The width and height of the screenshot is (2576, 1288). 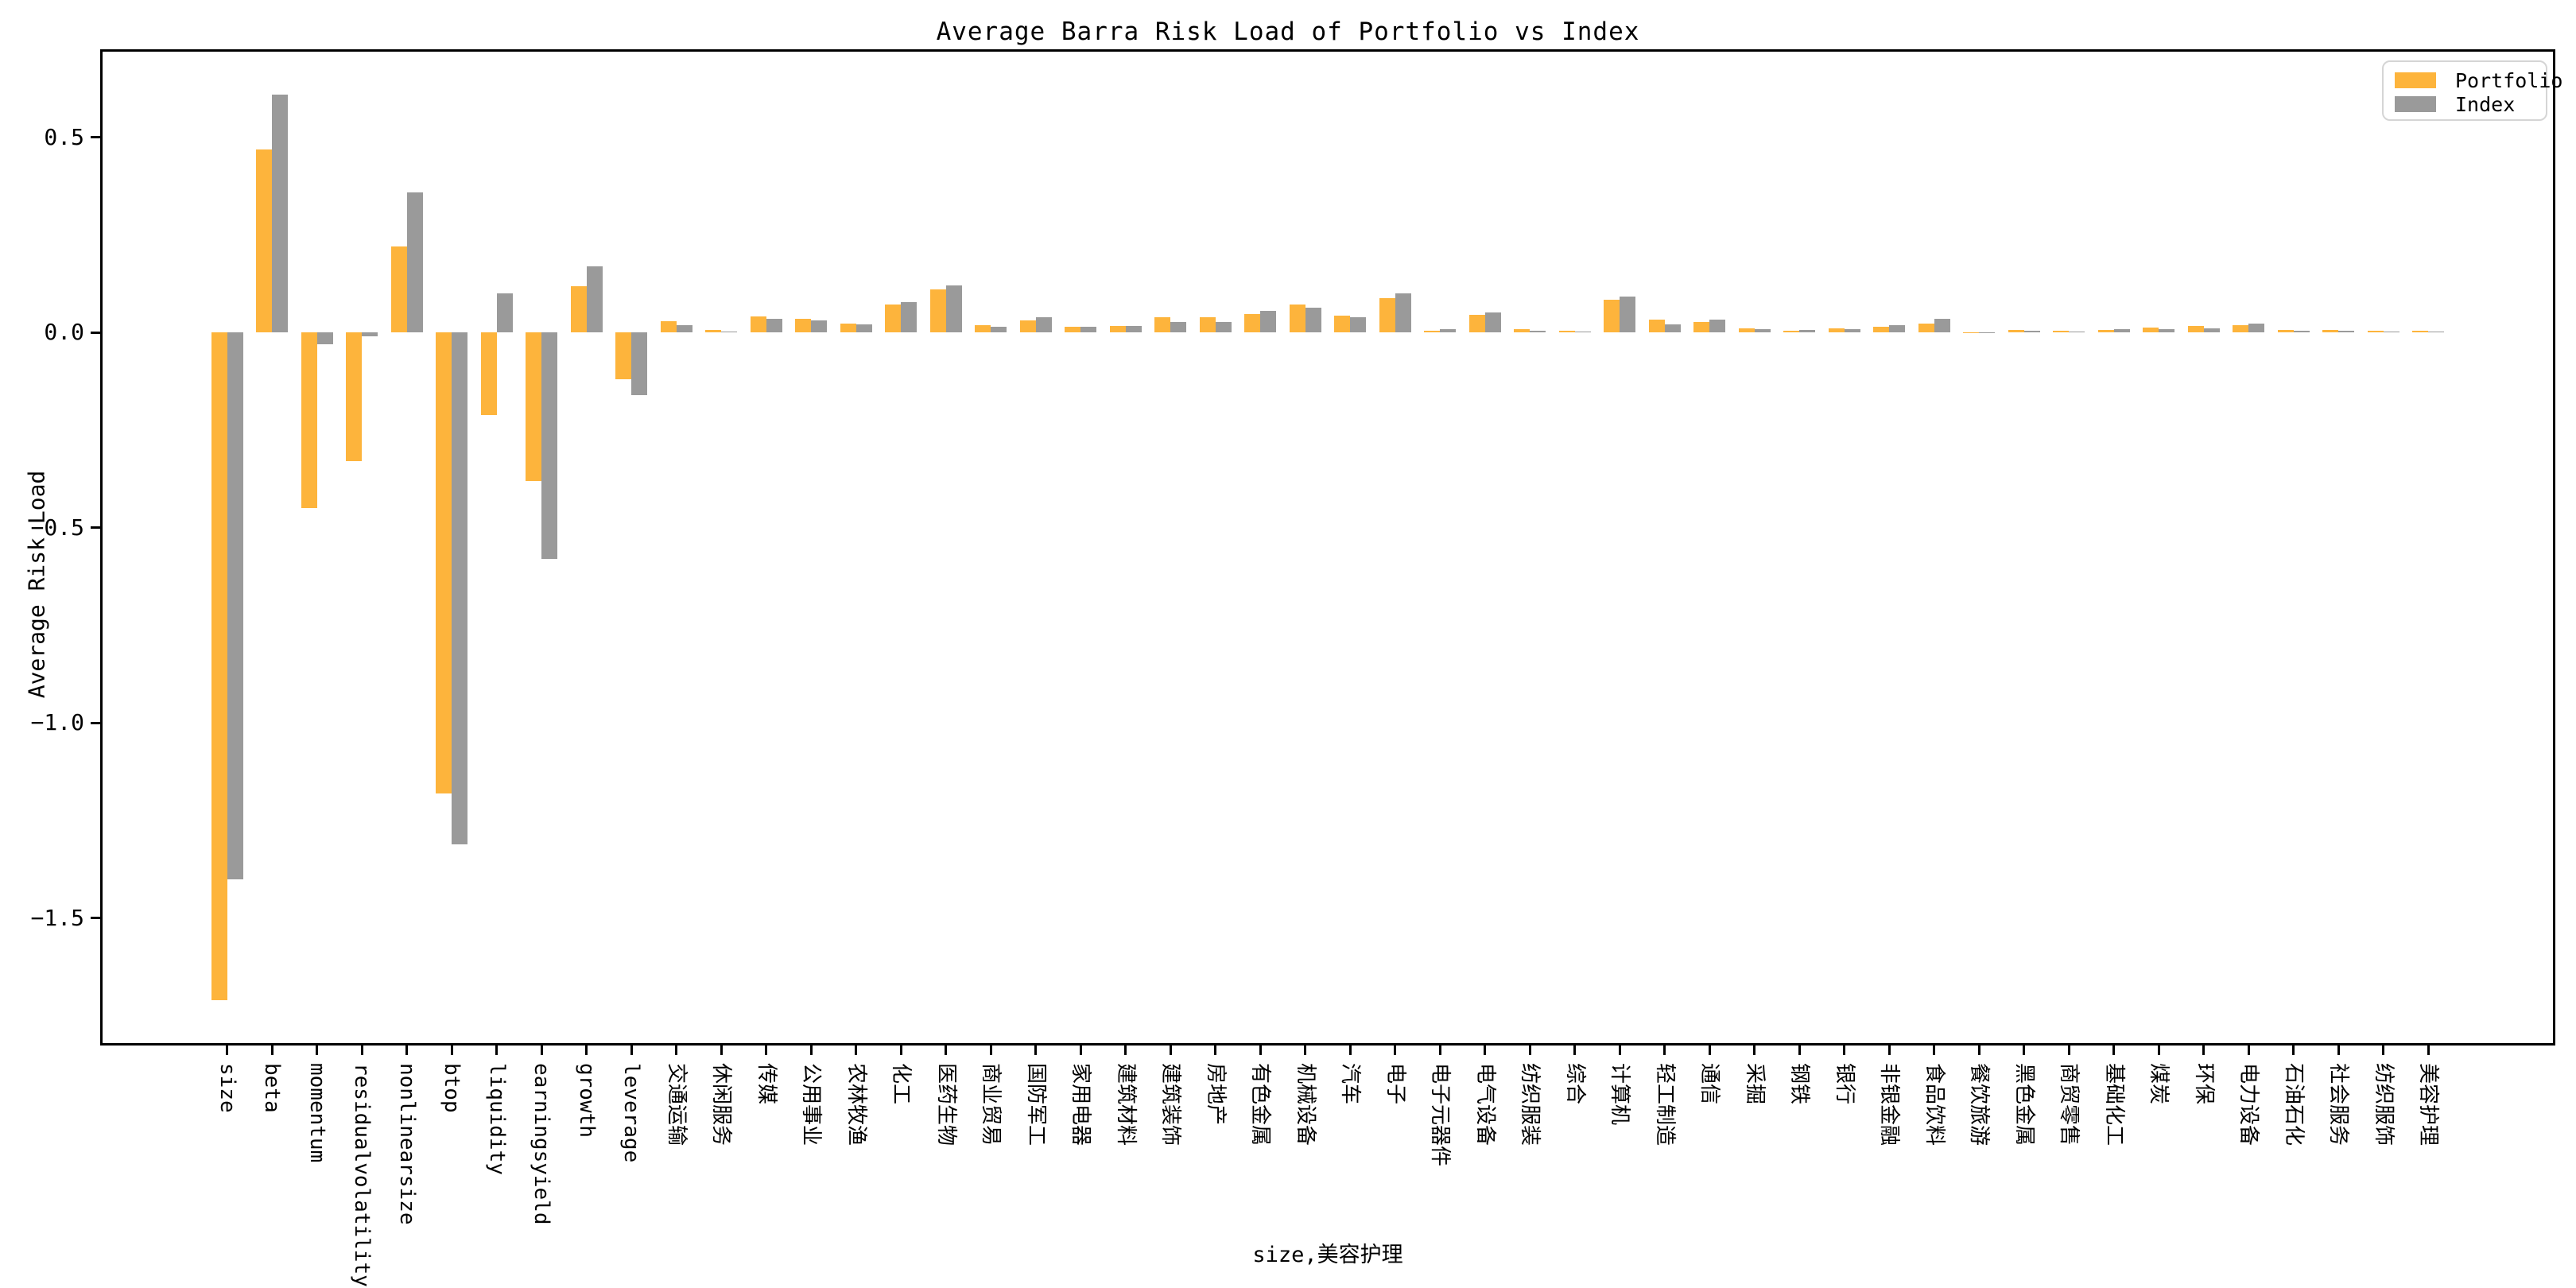 What do you see at coordinates (497, 1119) in the screenshot?
I see `x-tick-label: liquidity` at bounding box center [497, 1119].